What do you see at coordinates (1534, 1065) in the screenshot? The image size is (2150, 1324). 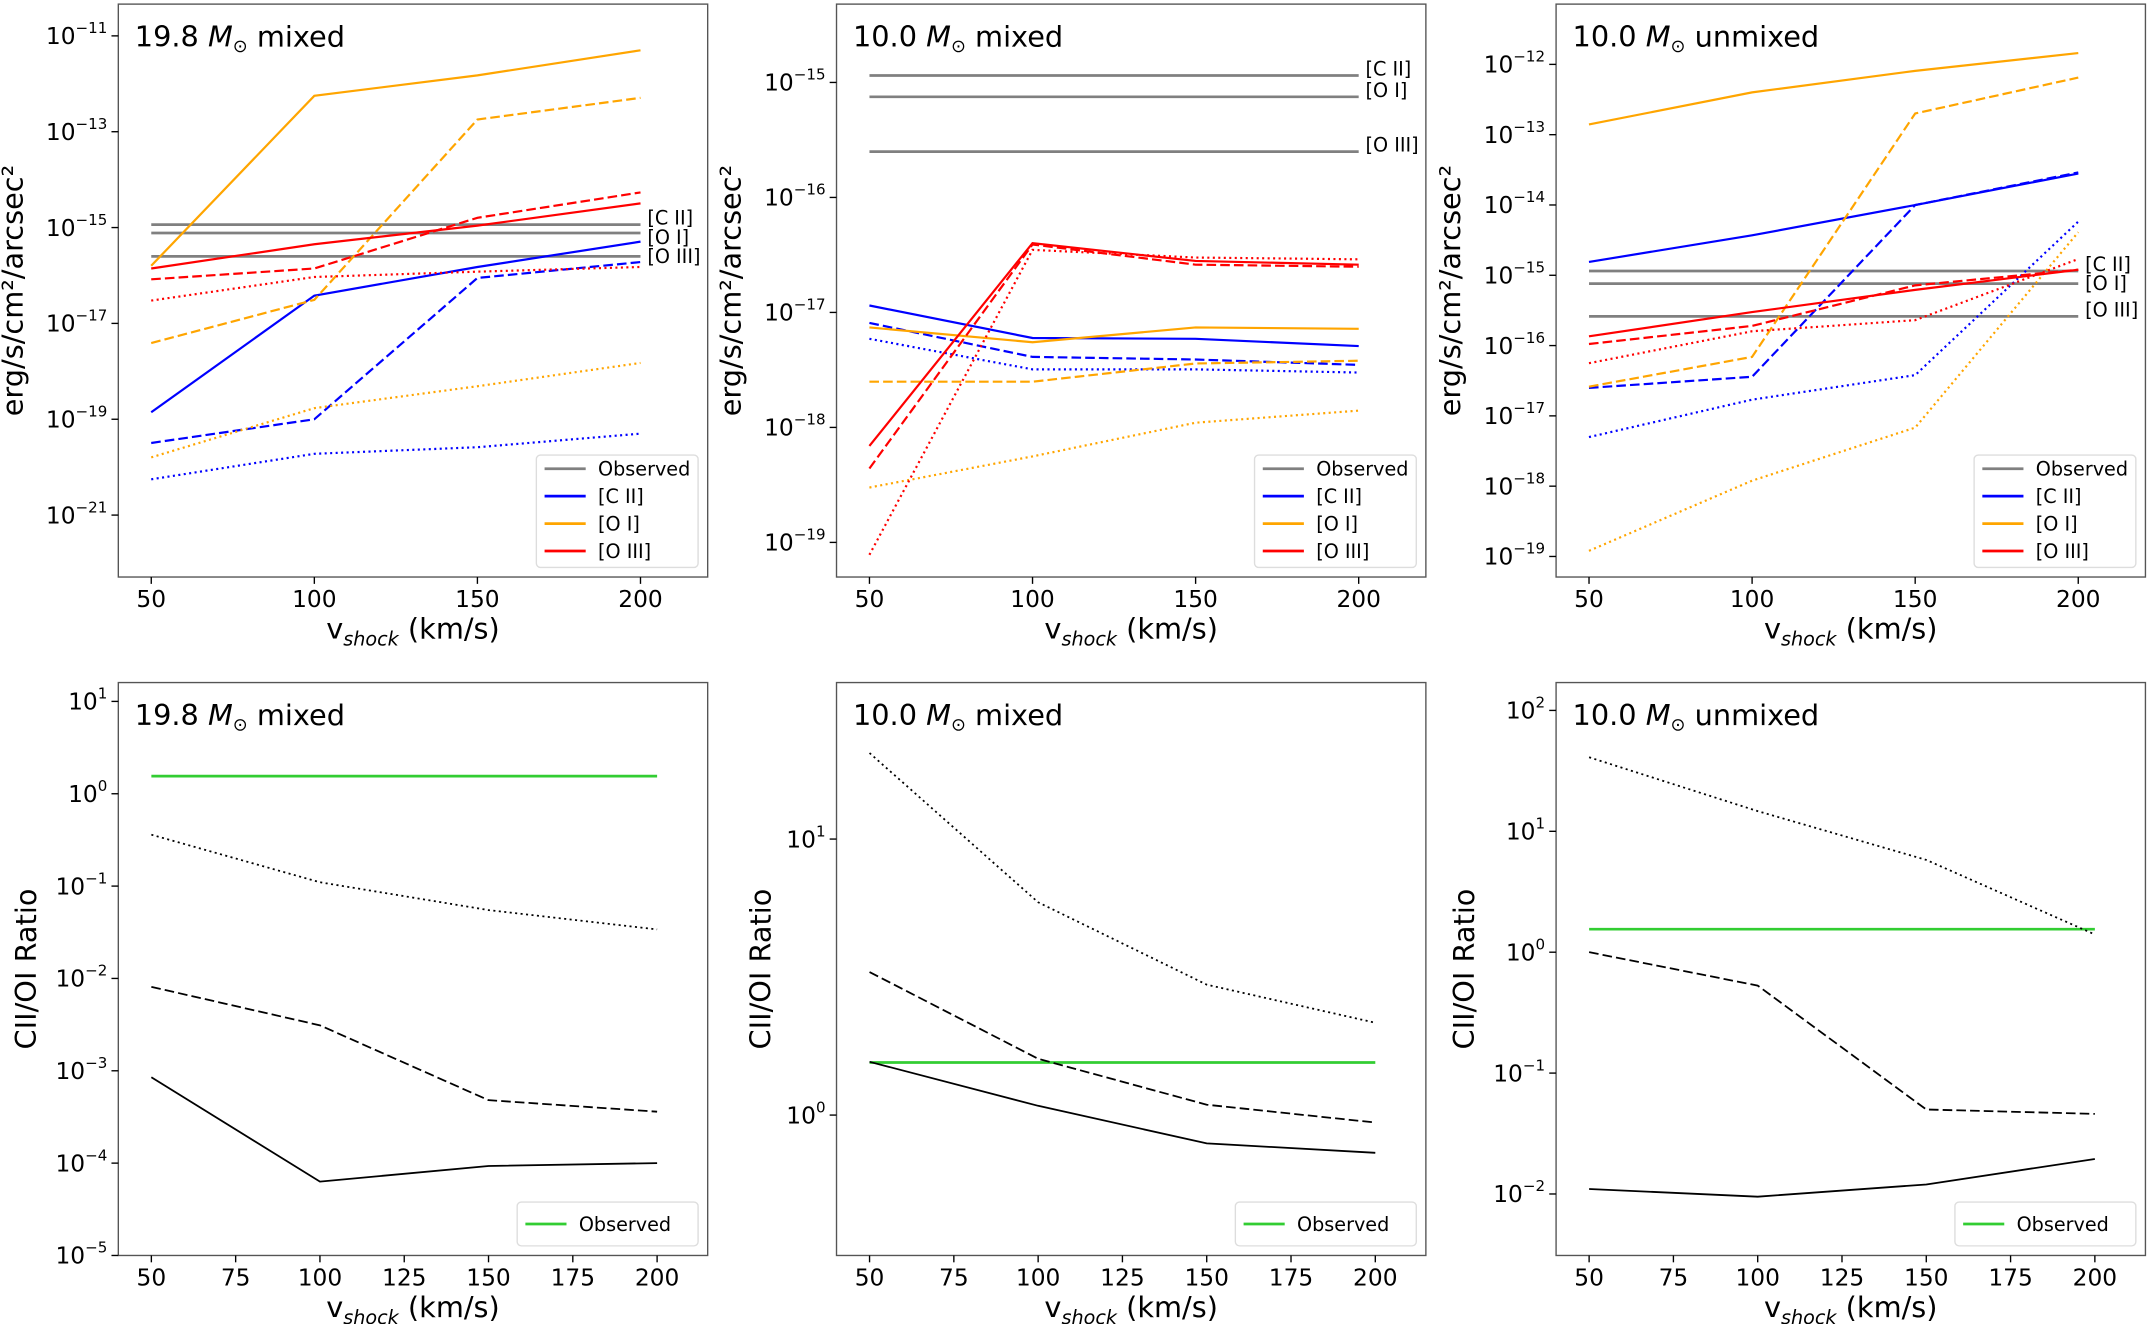 I see `tick-exponent: −1` at bounding box center [1534, 1065].